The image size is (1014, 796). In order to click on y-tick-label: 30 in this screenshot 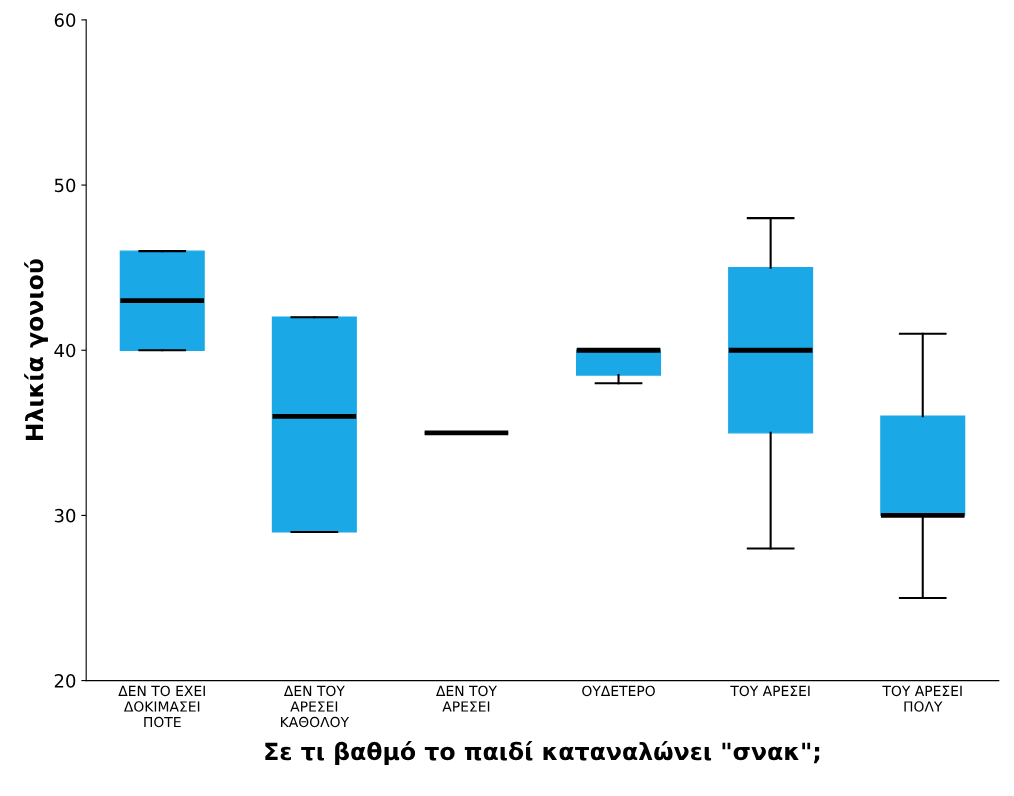, I will do `click(65, 515)`.